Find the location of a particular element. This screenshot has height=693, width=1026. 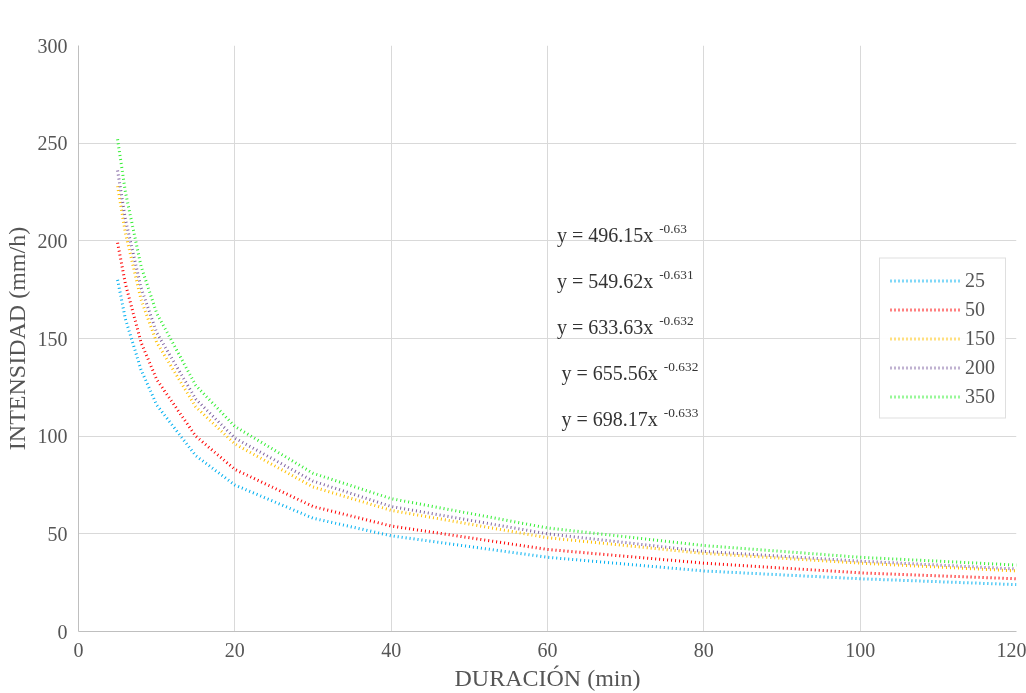

legend-label: 150 is located at coordinates (980, 338).